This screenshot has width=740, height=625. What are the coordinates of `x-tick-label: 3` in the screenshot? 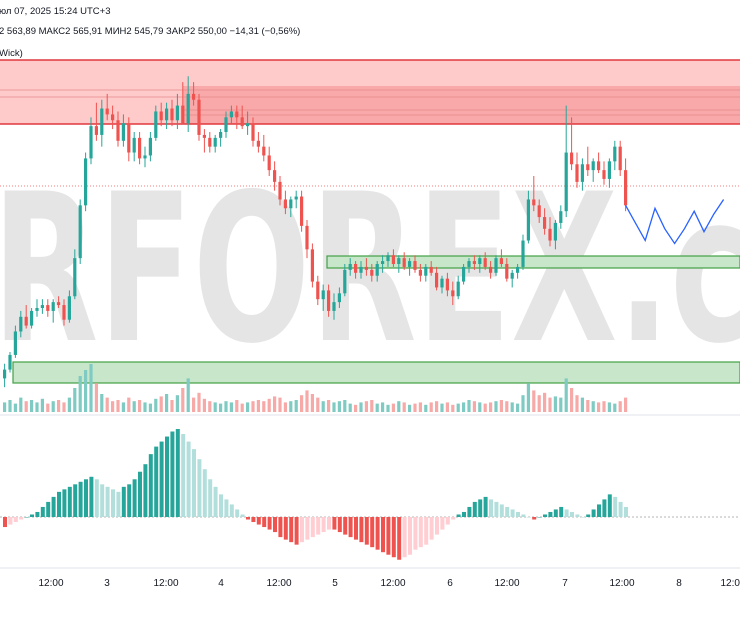 It's located at (107, 583).